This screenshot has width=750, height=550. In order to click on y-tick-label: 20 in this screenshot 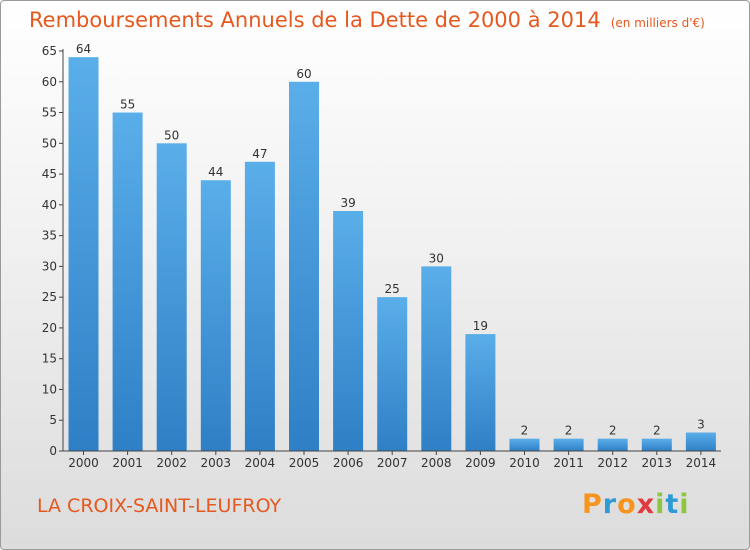, I will do `click(49, 328)`.